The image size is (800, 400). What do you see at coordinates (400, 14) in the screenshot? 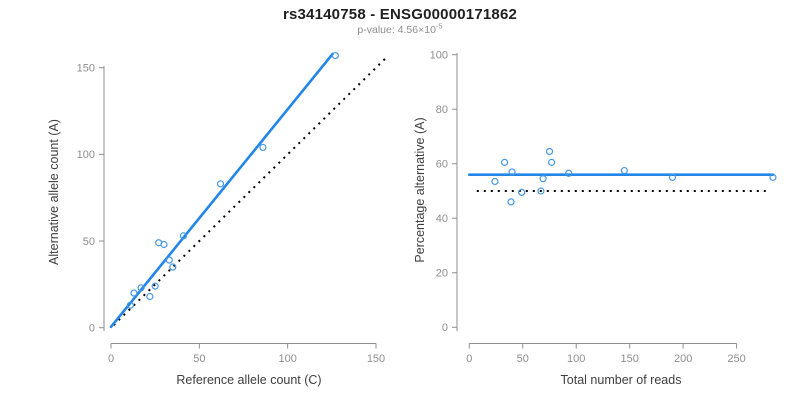
I see `chart-title: rs34140758 - ENSG00000171862` at bounding box center [400, 14].